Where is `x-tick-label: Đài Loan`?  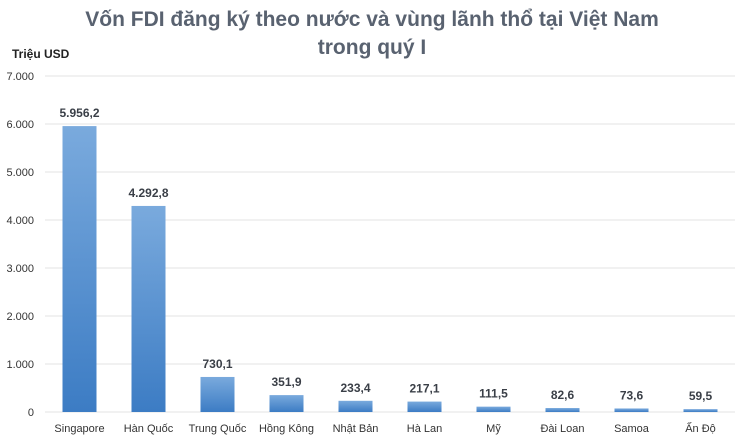 x-tick-label: Đài Loan is located at coordinates (562, 429).